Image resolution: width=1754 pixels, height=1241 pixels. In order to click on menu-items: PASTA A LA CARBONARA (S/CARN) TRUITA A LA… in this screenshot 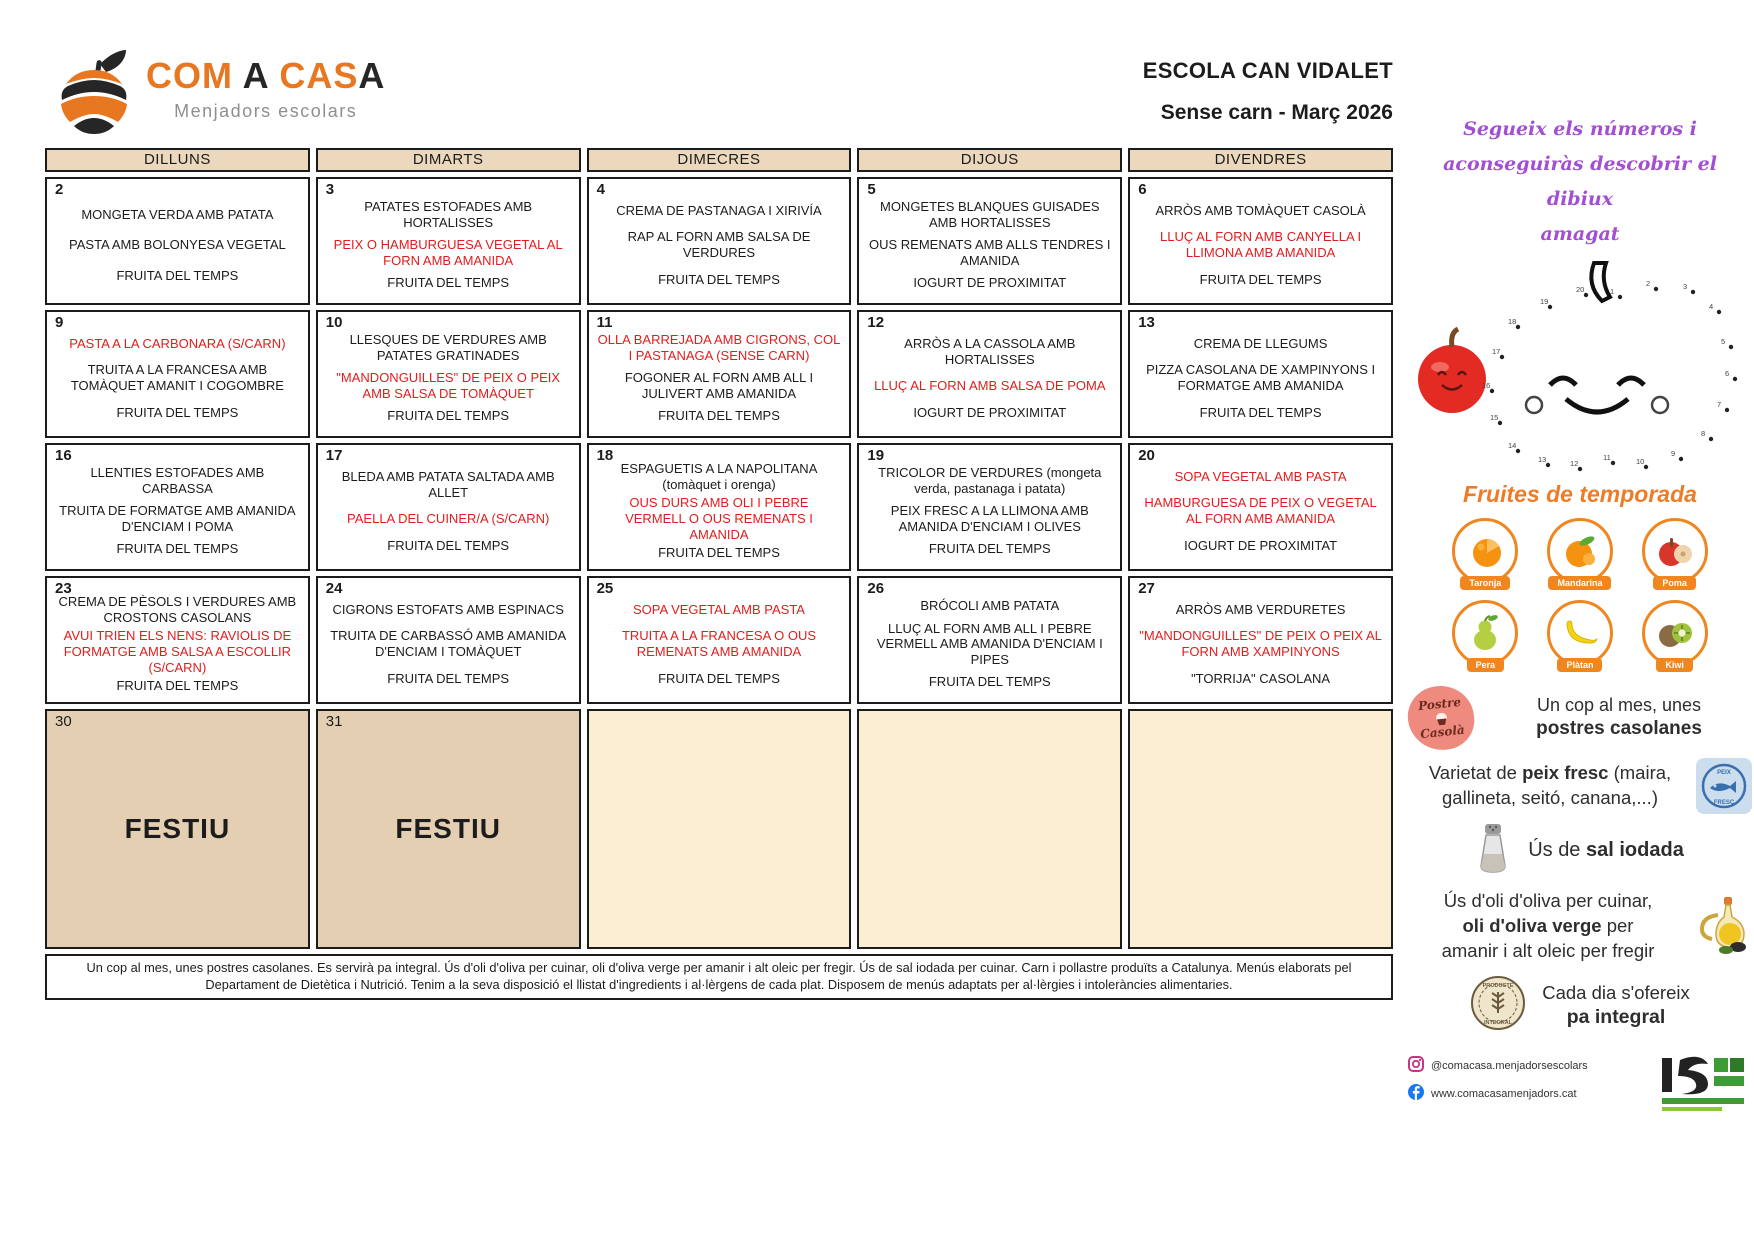, I will do `click(177, 374)`.